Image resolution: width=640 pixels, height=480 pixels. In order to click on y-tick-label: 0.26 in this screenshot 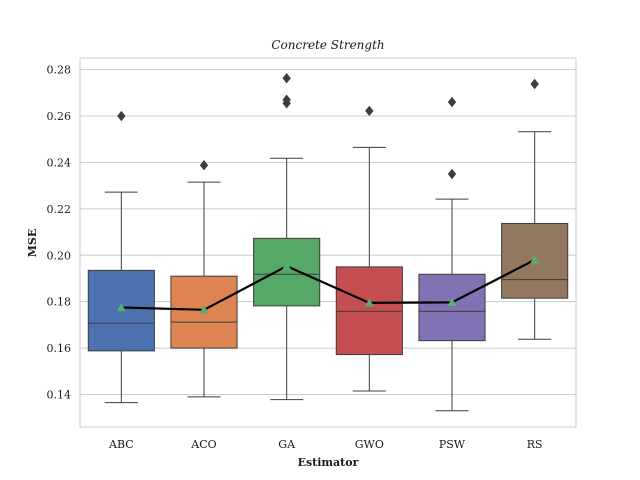, I will do `click(59, 116)`.